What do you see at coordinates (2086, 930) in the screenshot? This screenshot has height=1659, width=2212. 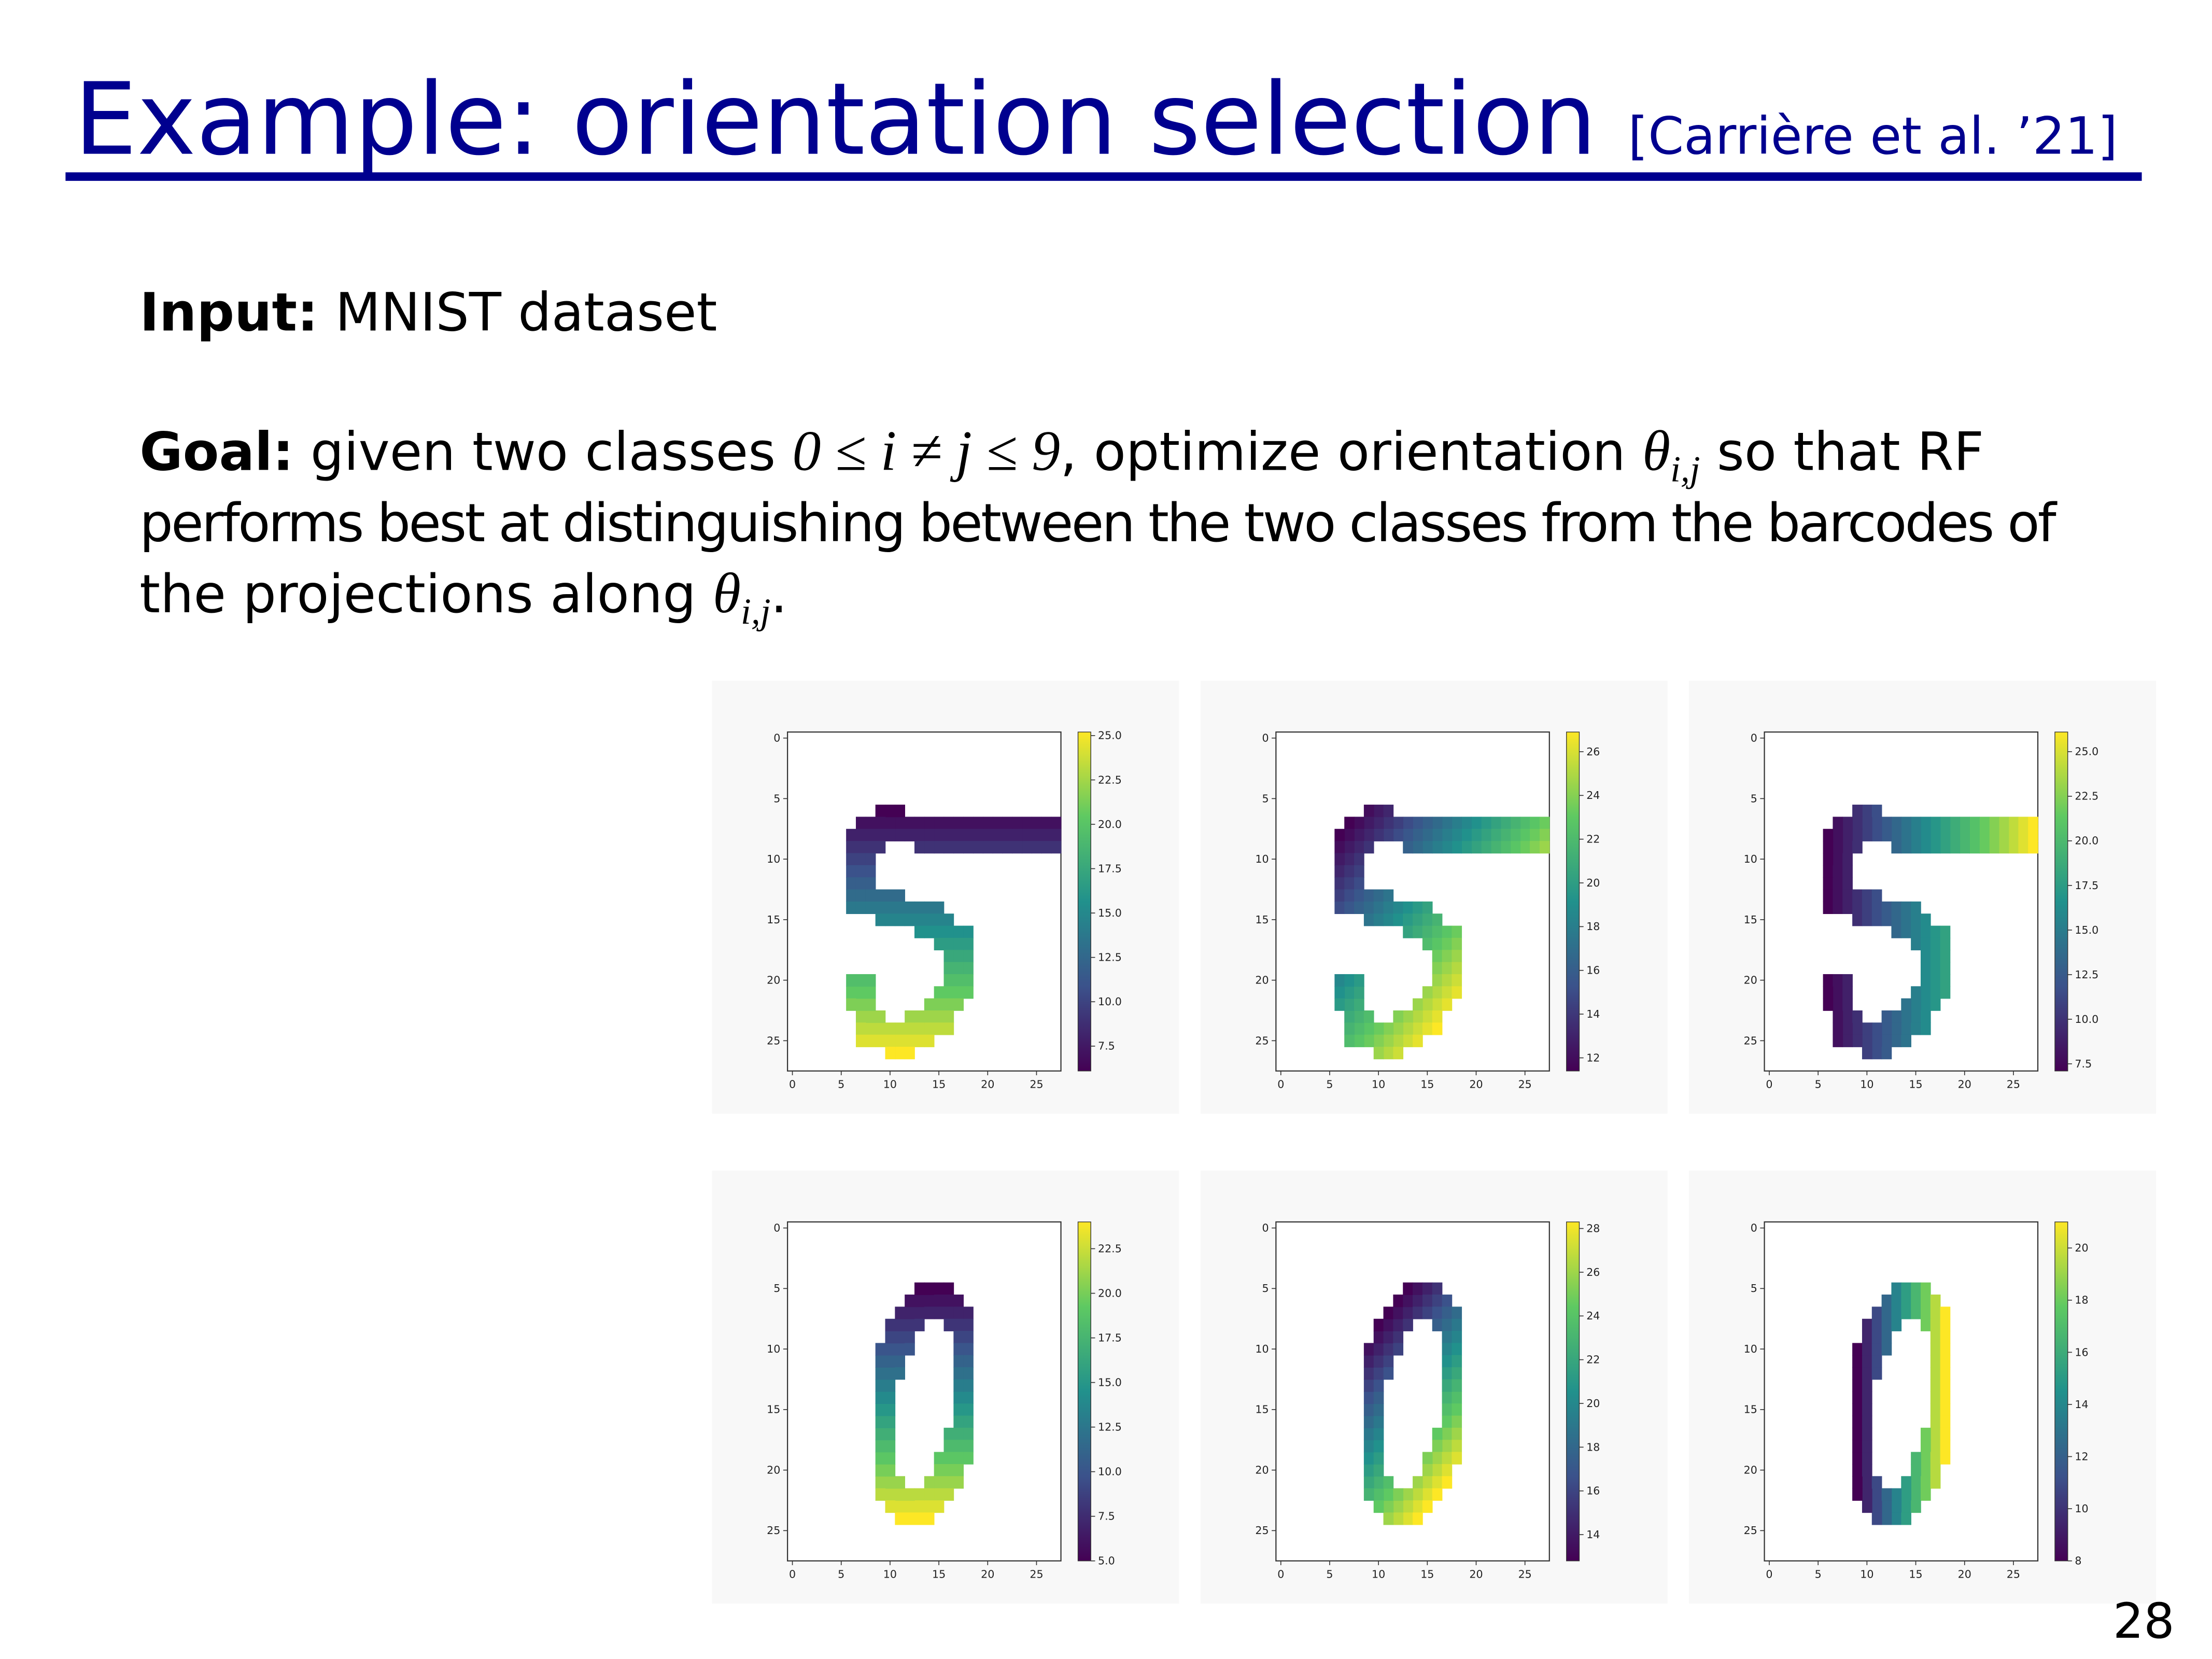 I see `colorbar-tick-label: 15.0` at bounding box center [2086, 930].